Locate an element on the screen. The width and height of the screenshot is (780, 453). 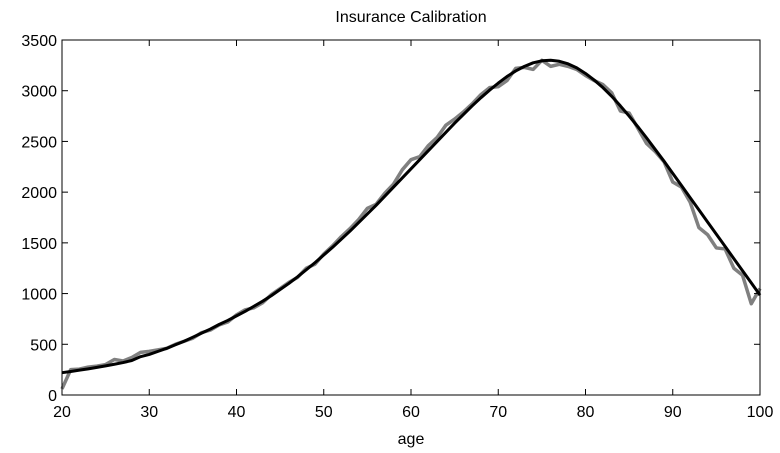
x-tick-label: 60 is located at coordinates (411, 412).